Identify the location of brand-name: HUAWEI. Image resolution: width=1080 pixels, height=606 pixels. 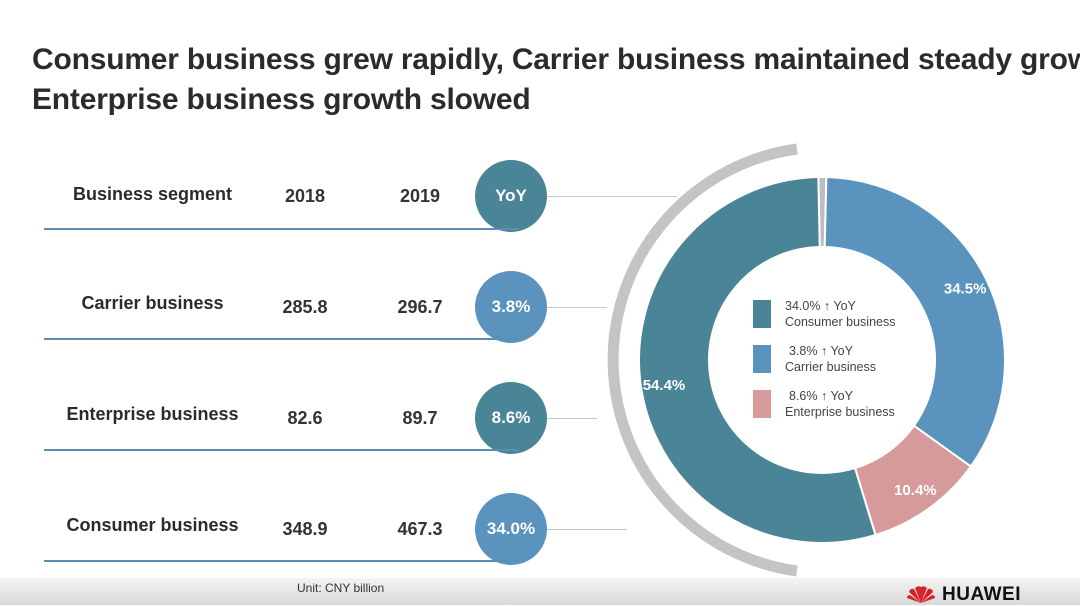
(981, 594).